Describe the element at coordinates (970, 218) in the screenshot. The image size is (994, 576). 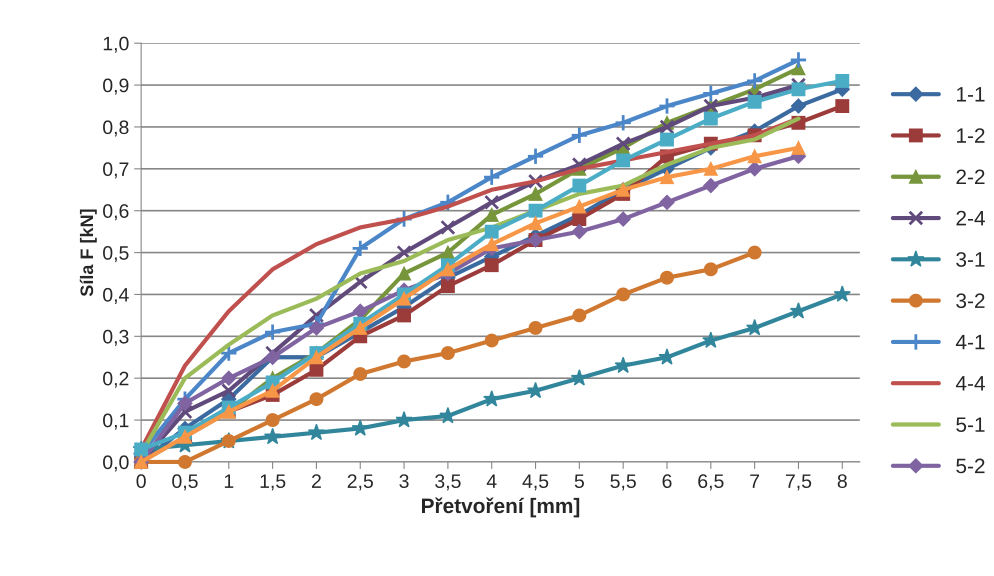
I see `legend-label: 2-4` at that location.